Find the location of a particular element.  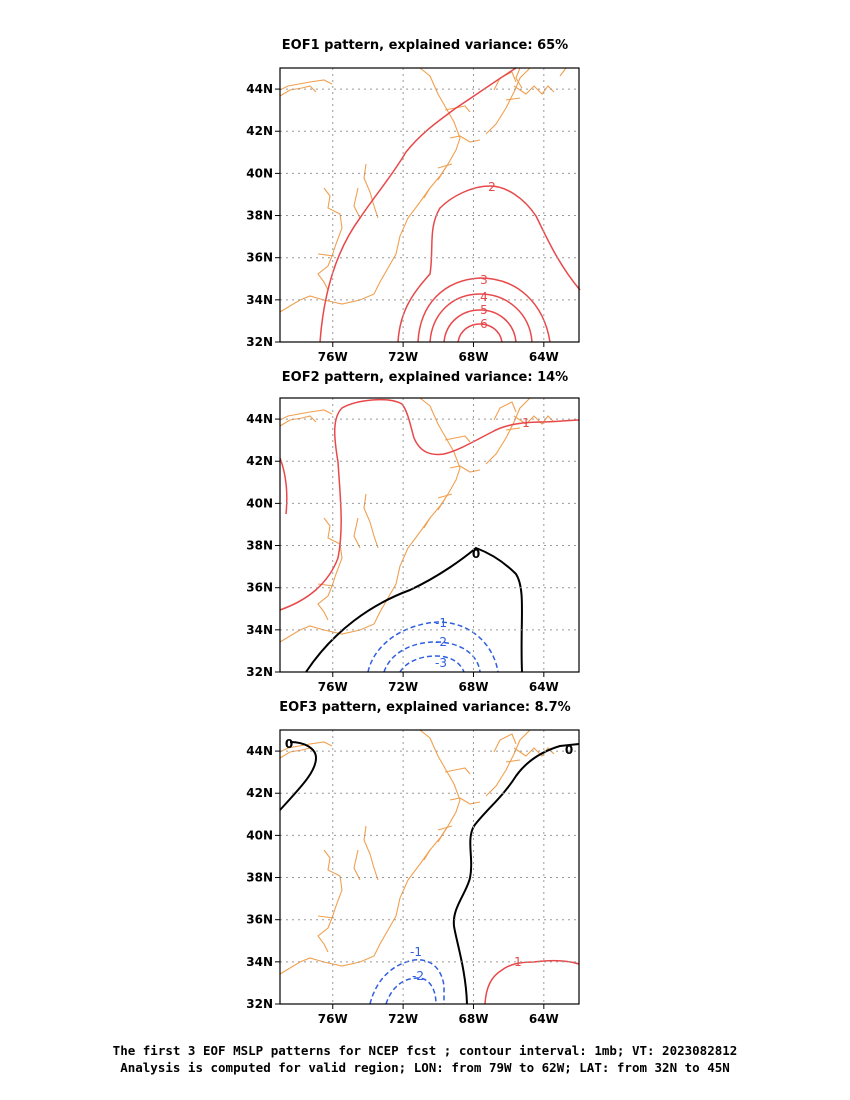

contour-labels: 0 0 1 -1 -2 is located at coordinates (429, 860).